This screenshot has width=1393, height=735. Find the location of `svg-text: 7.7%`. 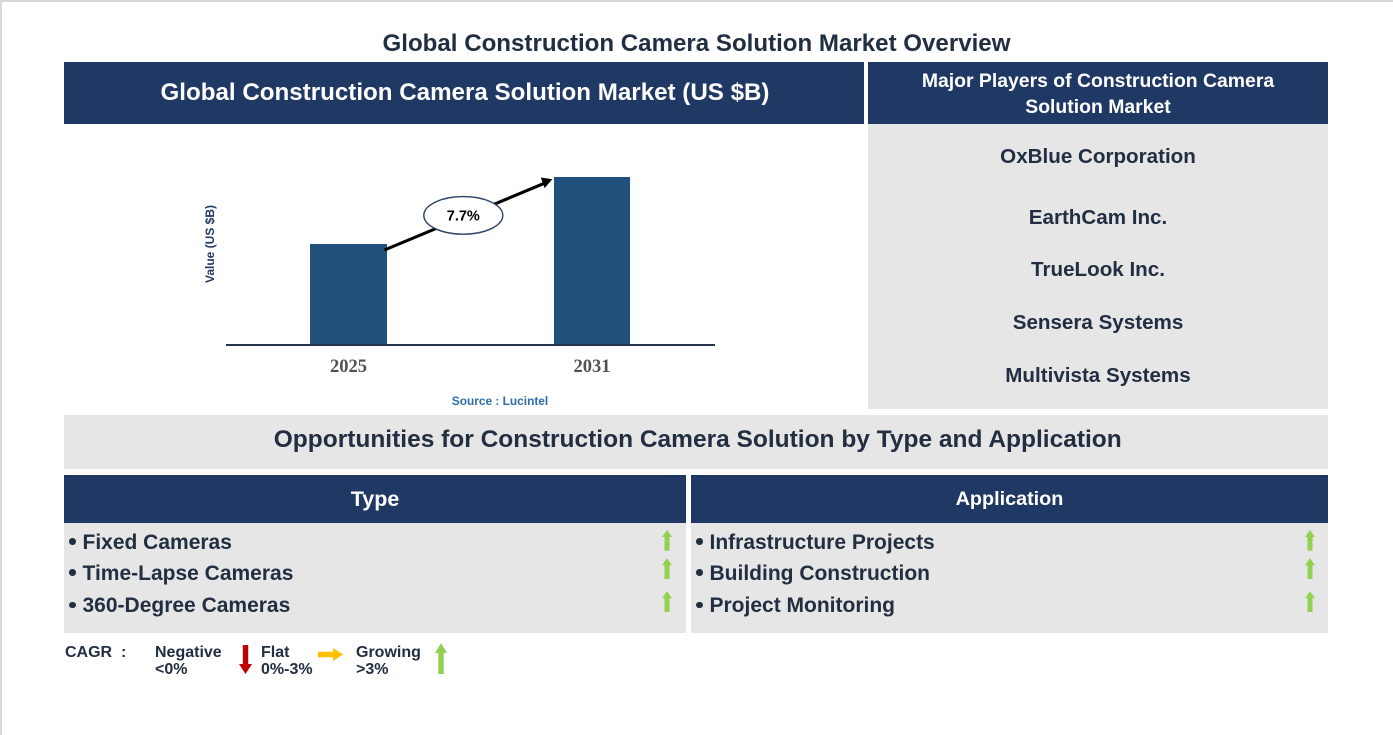

svg-text: 7.7% is located at coordinates (463, 217).